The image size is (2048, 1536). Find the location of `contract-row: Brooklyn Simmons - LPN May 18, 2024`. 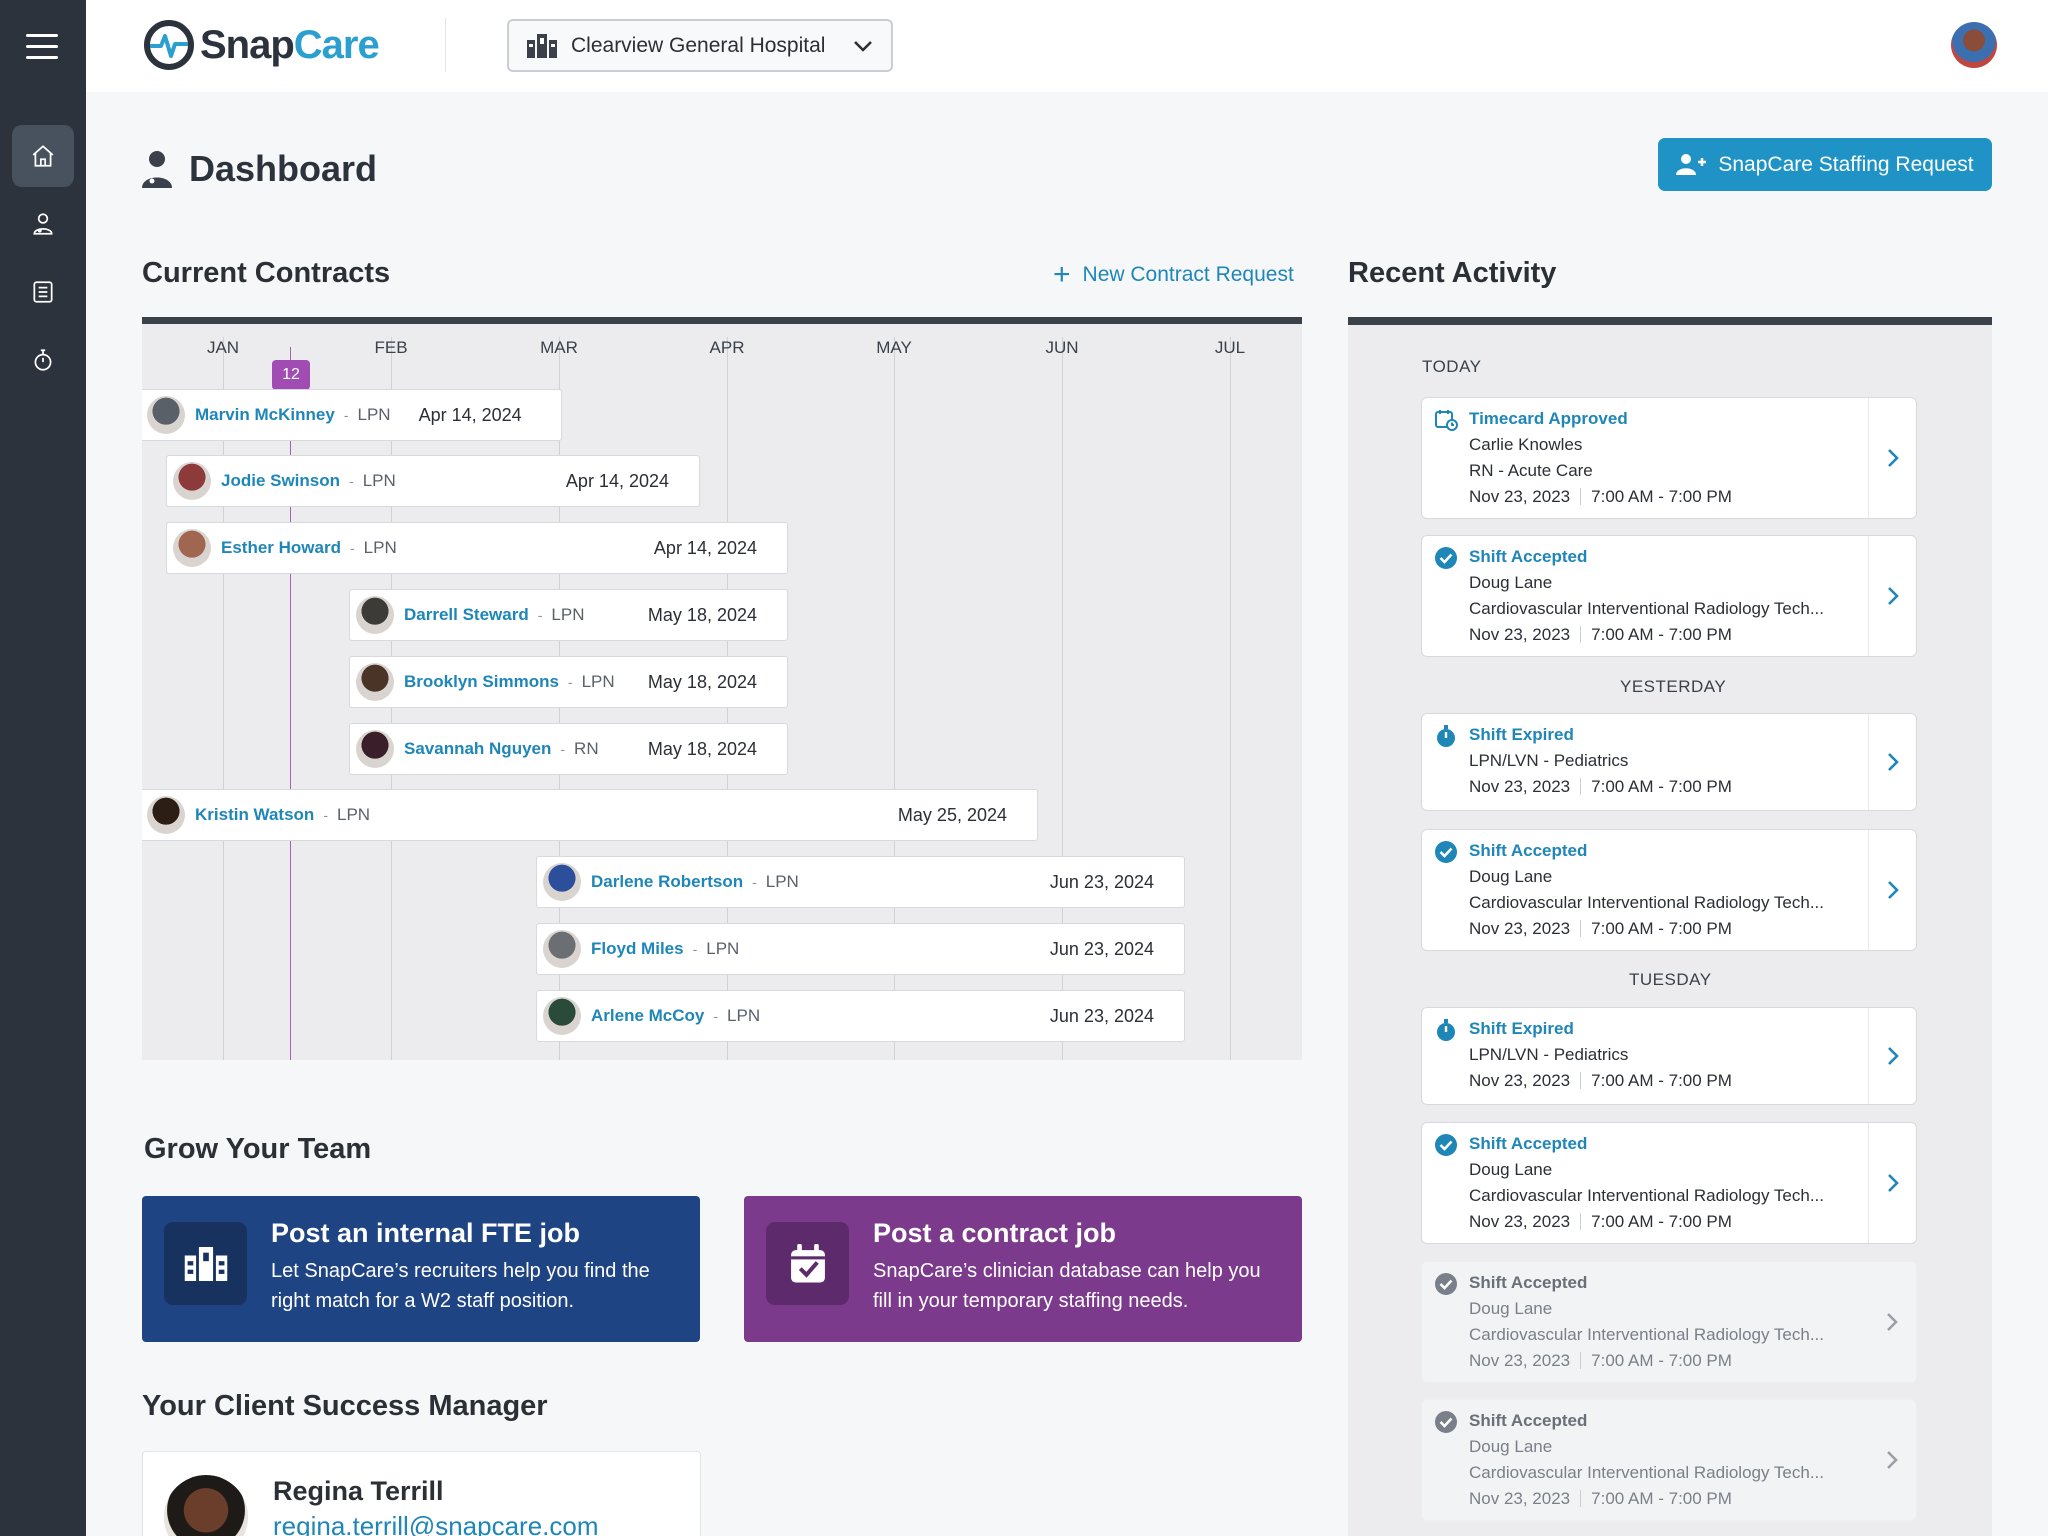

contract-row: Brooklyn Simmons - LPN May 18, 2024 is located at coordinates (568, 682).